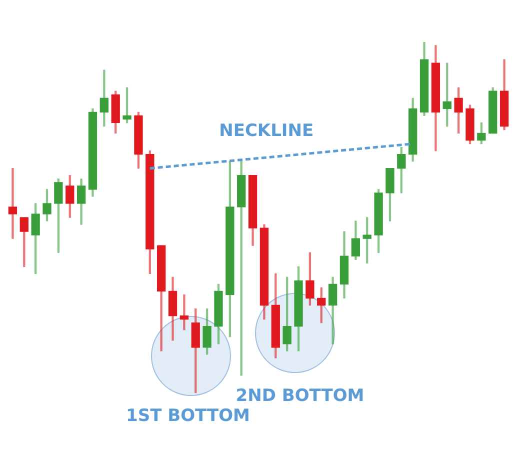 The height and width of the screenshot is (452, 521). I want to click on annotation: 2ND BOTTOM, so click(300, 396).